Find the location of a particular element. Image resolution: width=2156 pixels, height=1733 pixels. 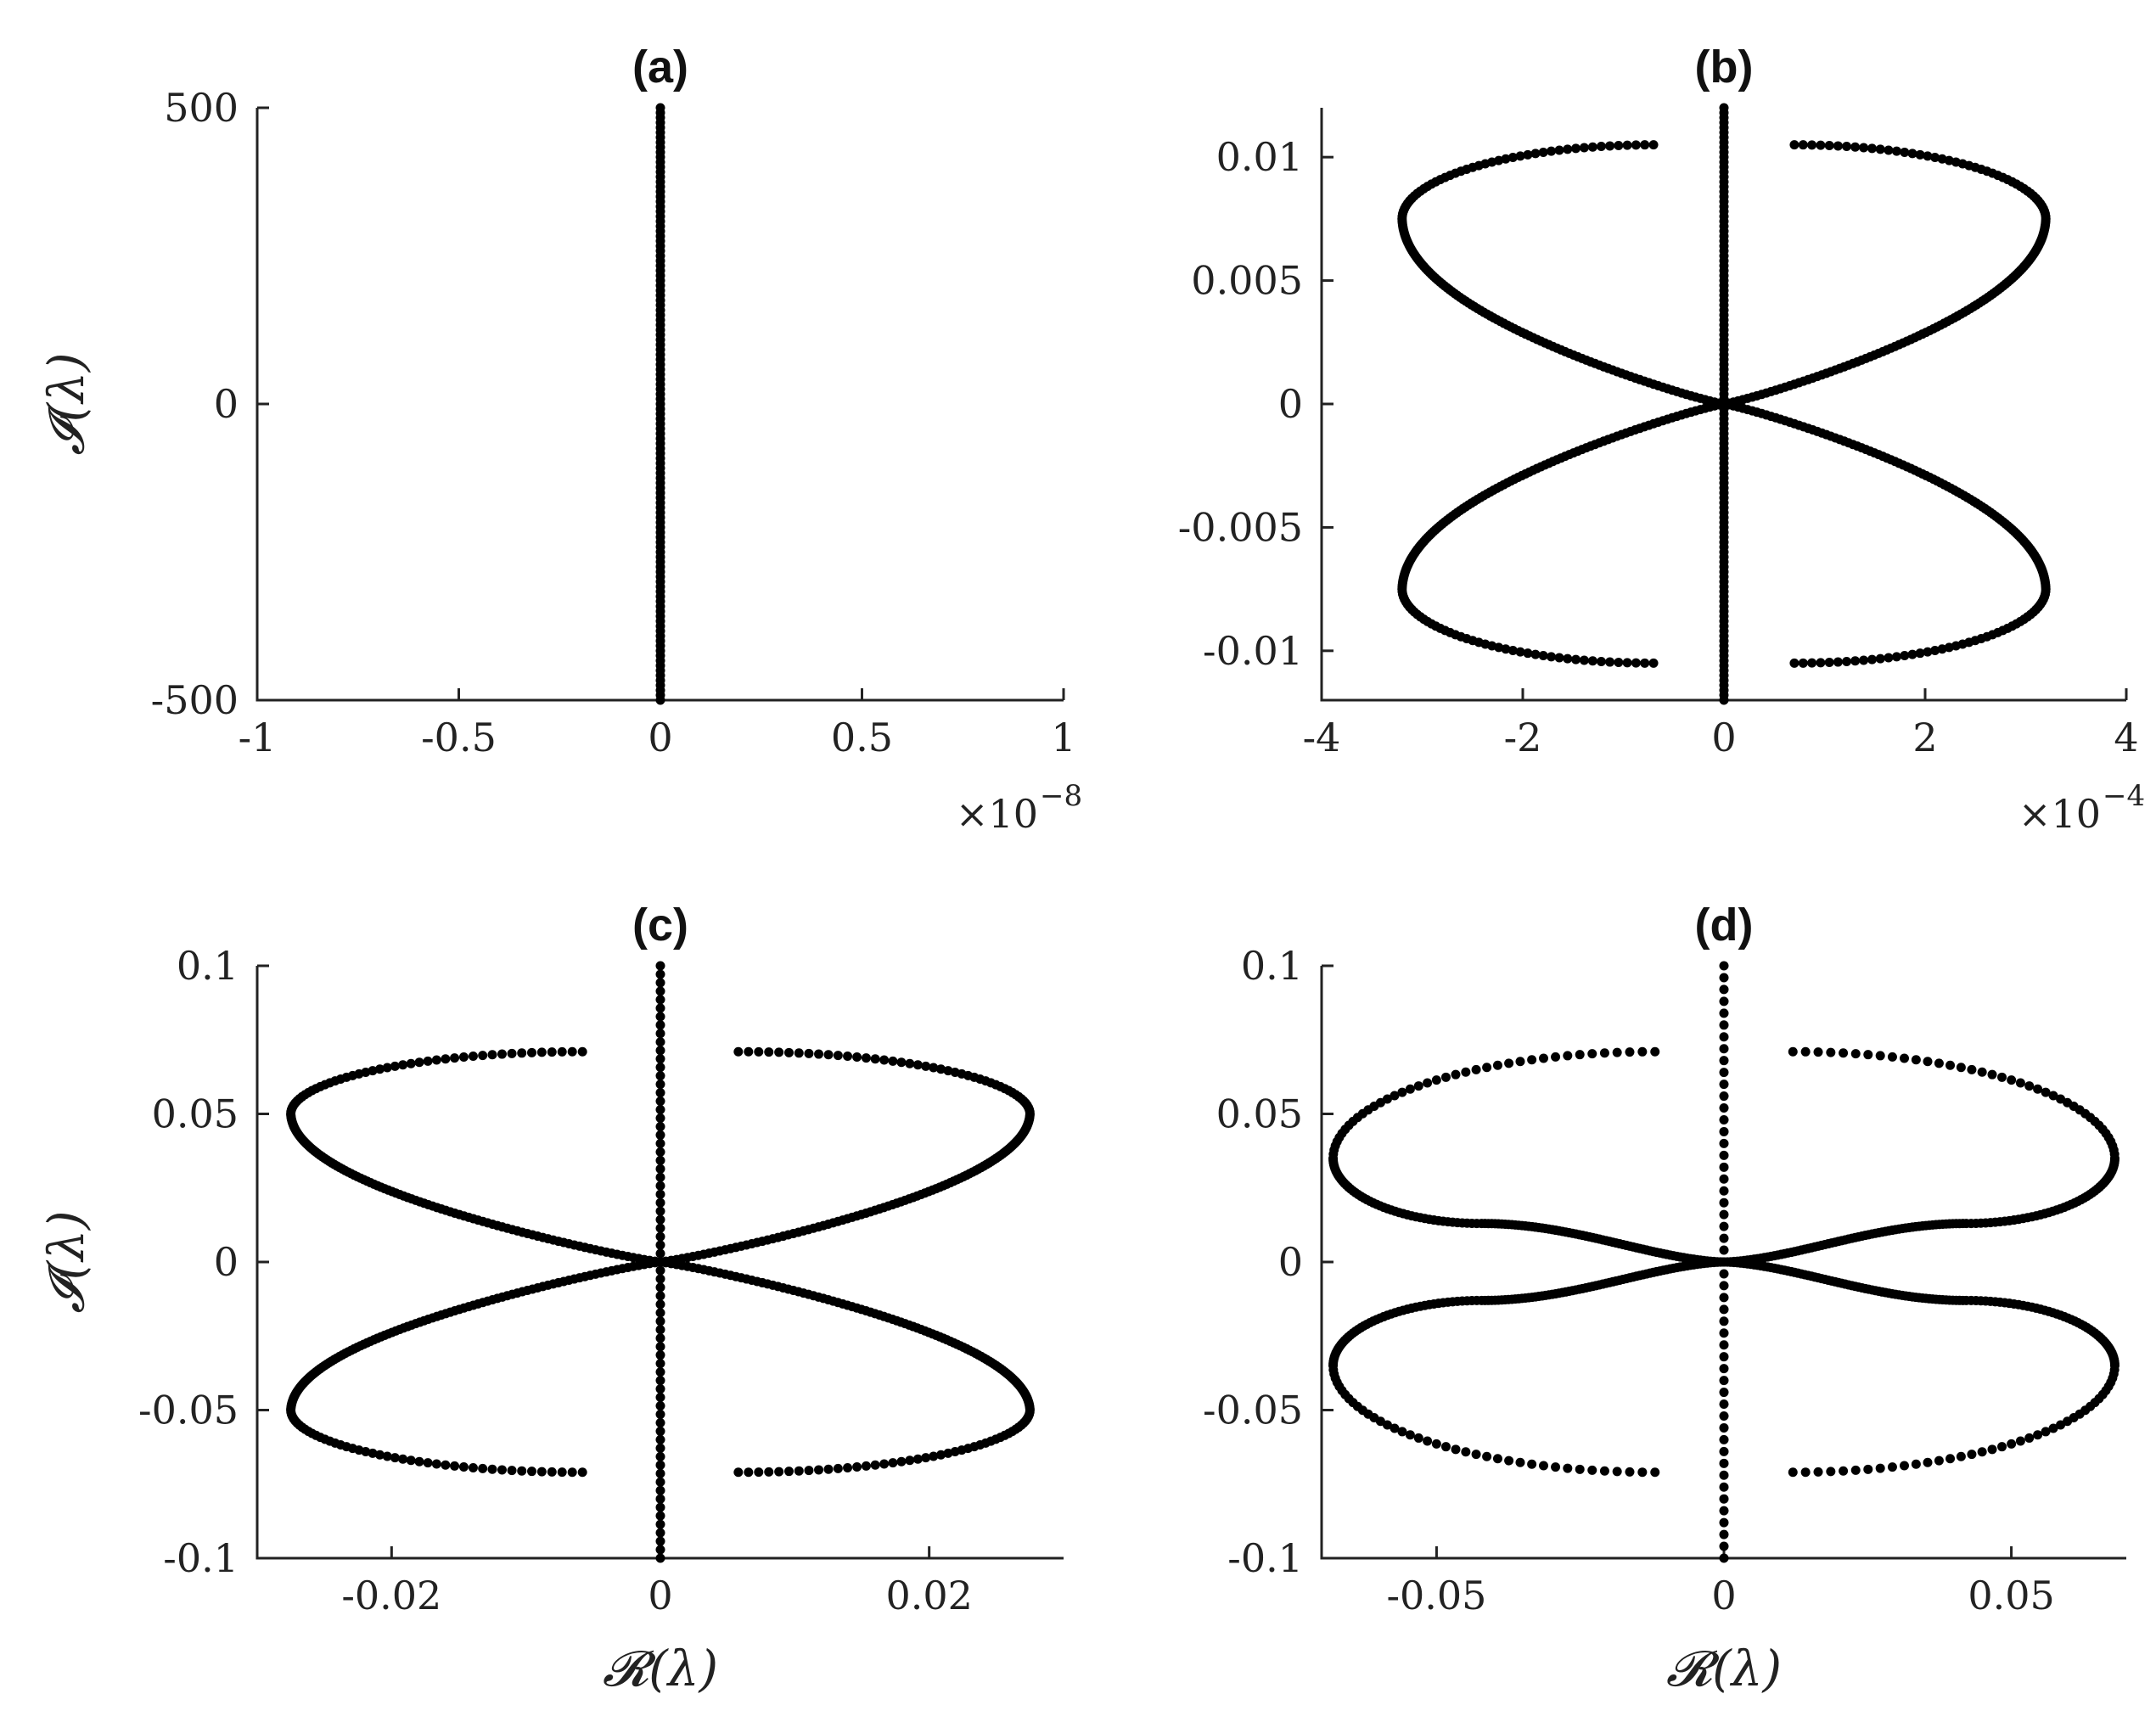

y-tick-label: 0.1 is located at coordinates (208, 966).